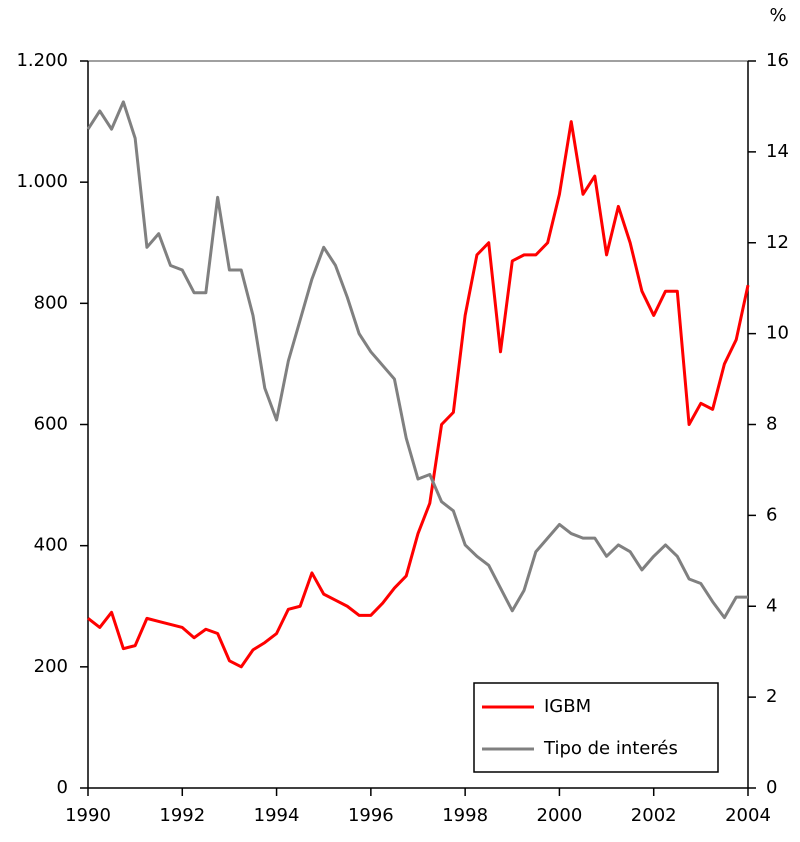  What do you see at coordinates (777, 242) in the screenshot?
I see `y2-tick-label: 12` at bounding box center [777, 242].